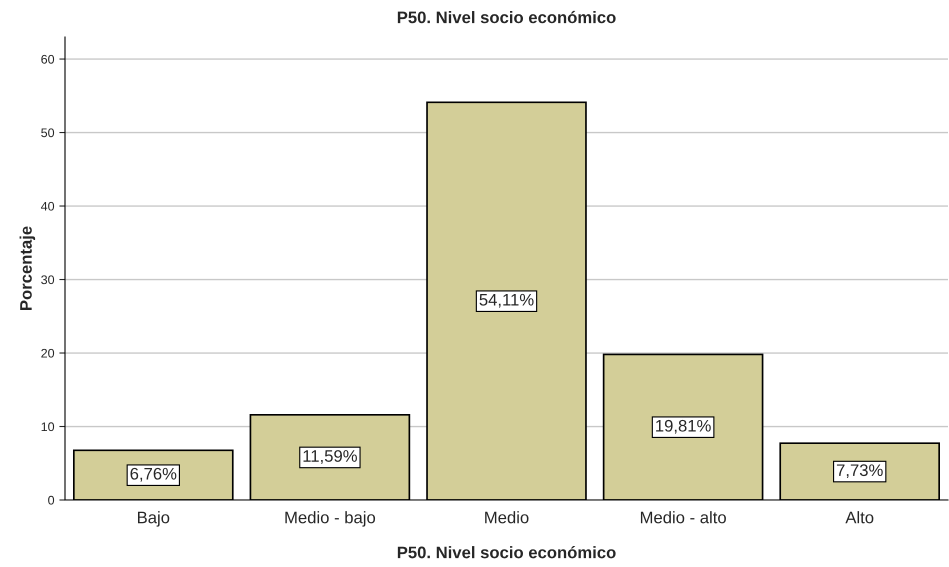 This screenshot has height=567, width=949. I want to click on y-tick-label: 60, so click(47, 59).